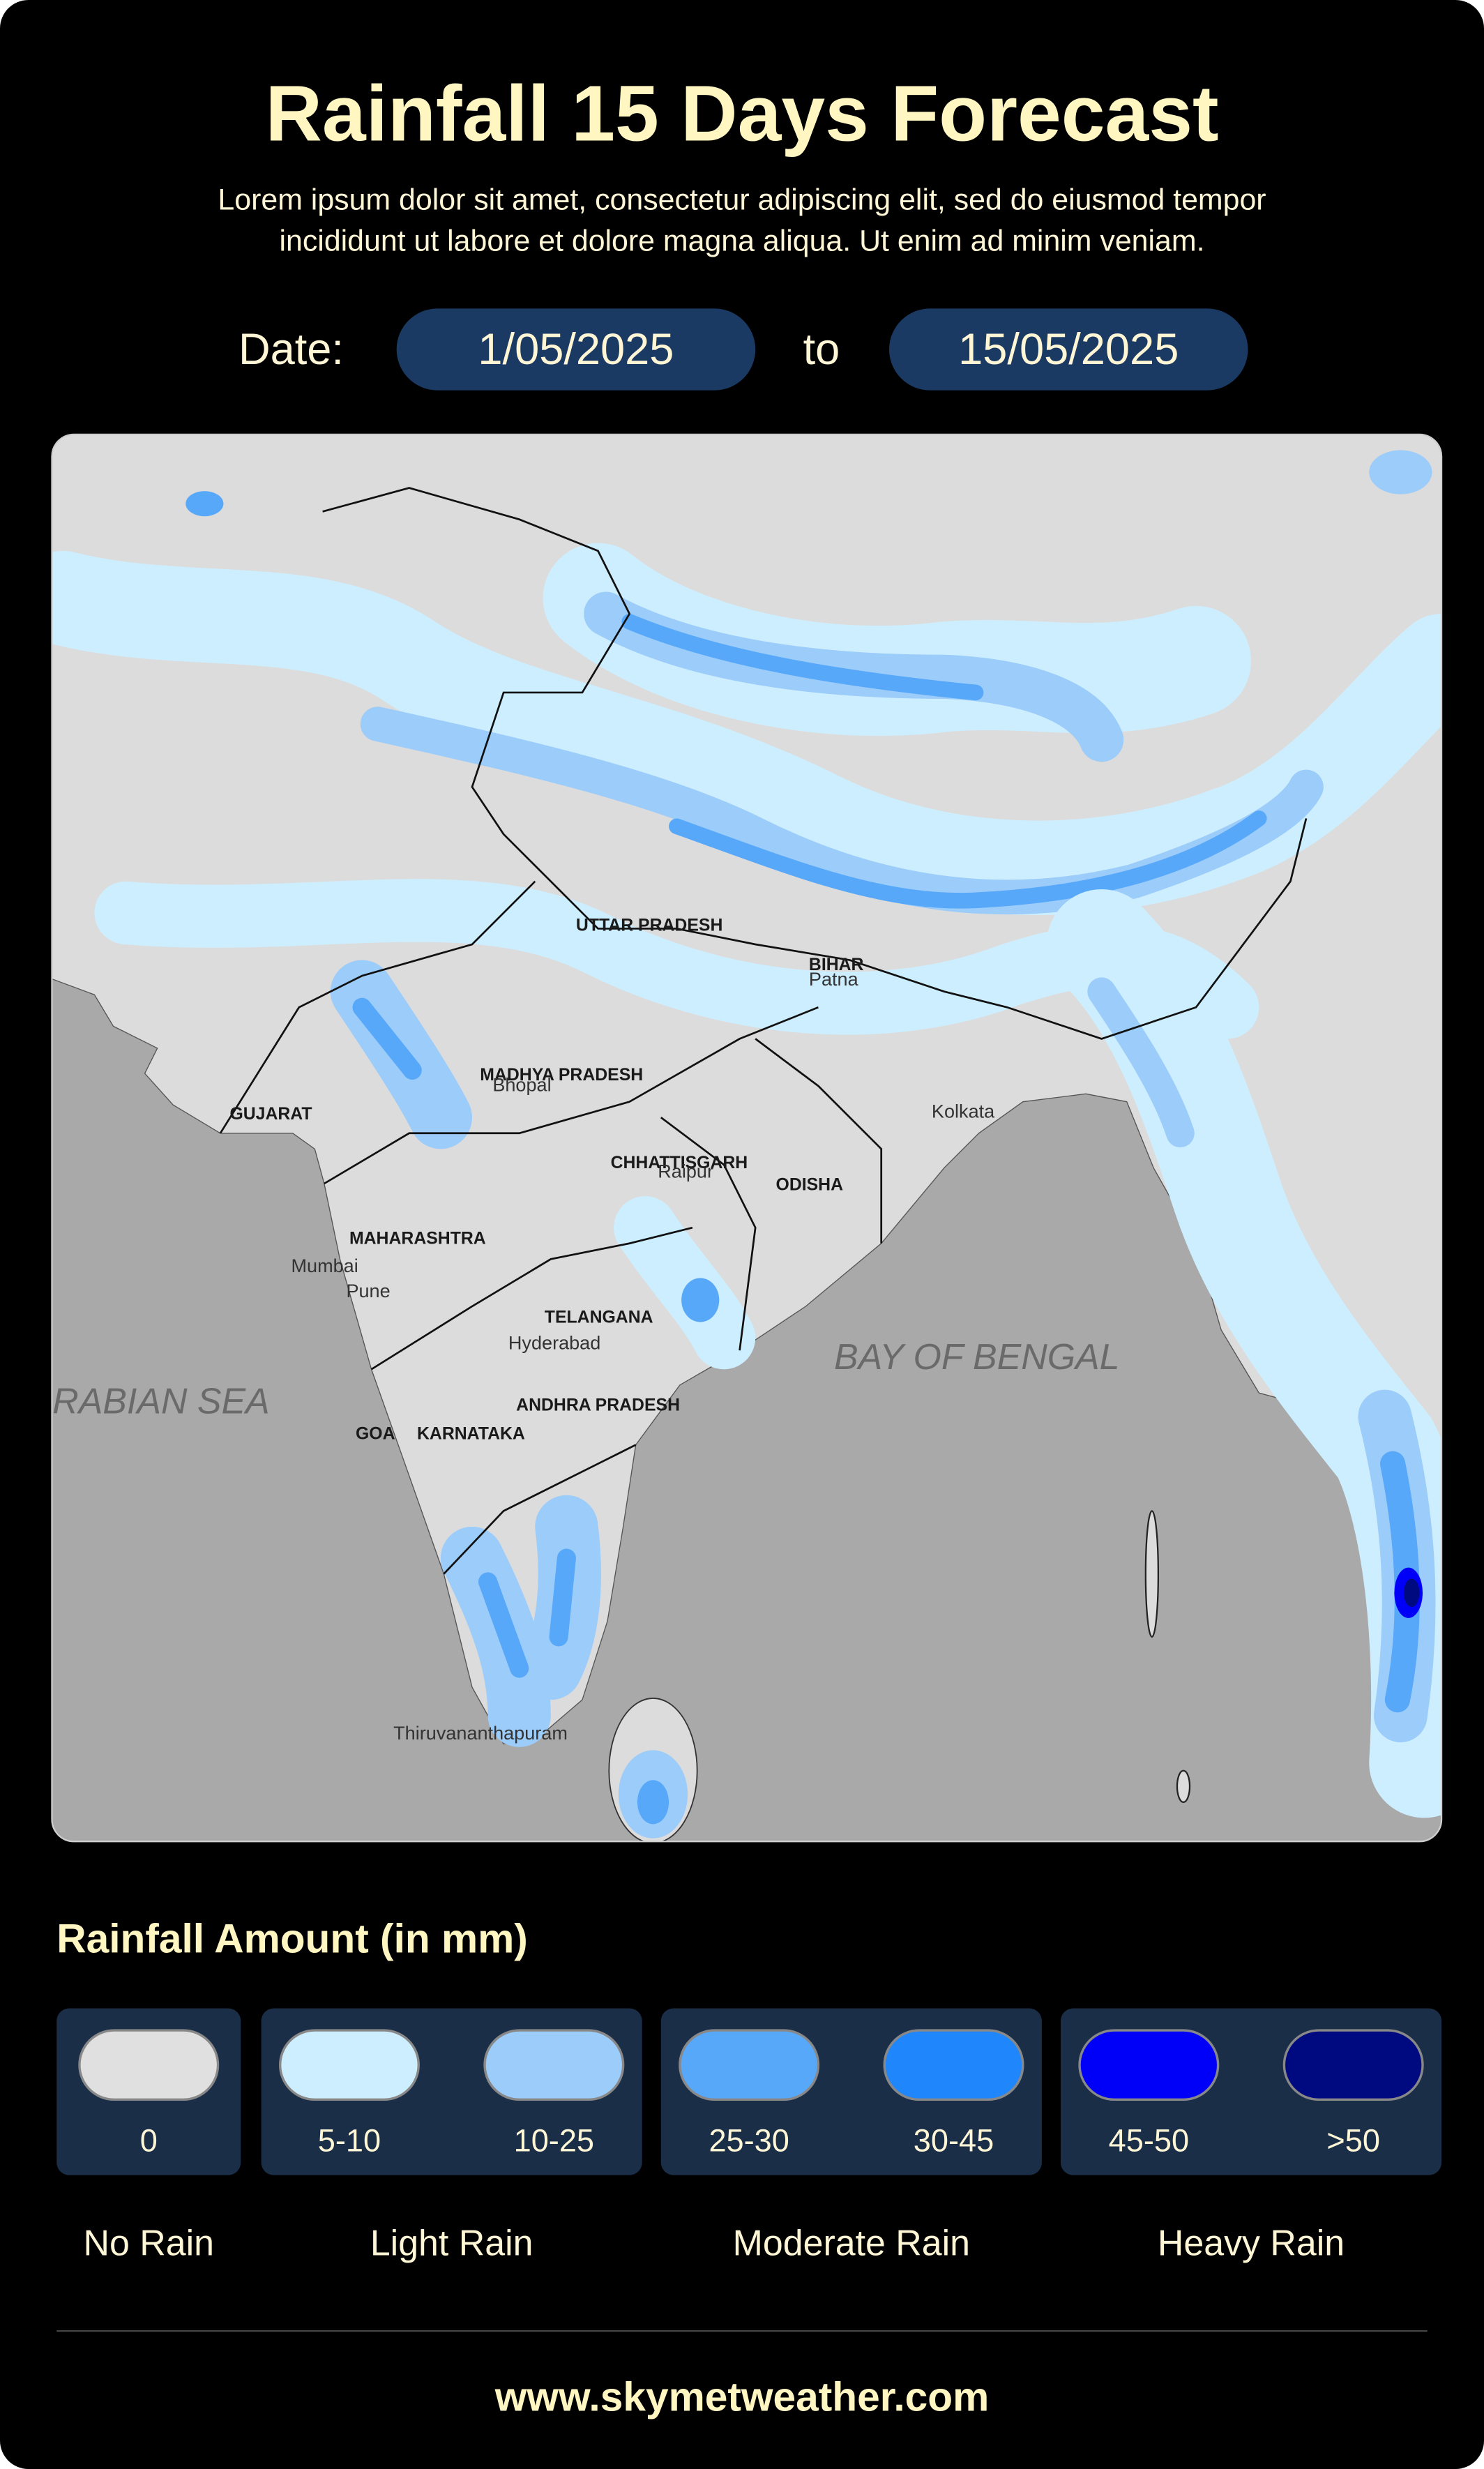  What do you see at coordinates (292, 1940) in the screenshot?
I see `legend-title: Rainfall Amount (in mm)` at bounding box center [292, 1940].